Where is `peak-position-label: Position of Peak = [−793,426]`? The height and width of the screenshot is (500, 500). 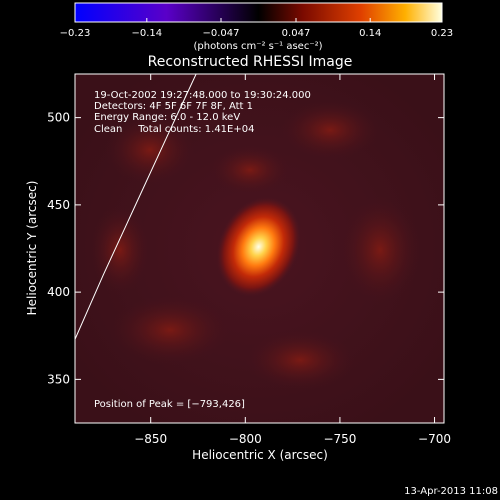
peak-position-label: Position of Peak = [−793,426] is located at coordinates (169, 404).